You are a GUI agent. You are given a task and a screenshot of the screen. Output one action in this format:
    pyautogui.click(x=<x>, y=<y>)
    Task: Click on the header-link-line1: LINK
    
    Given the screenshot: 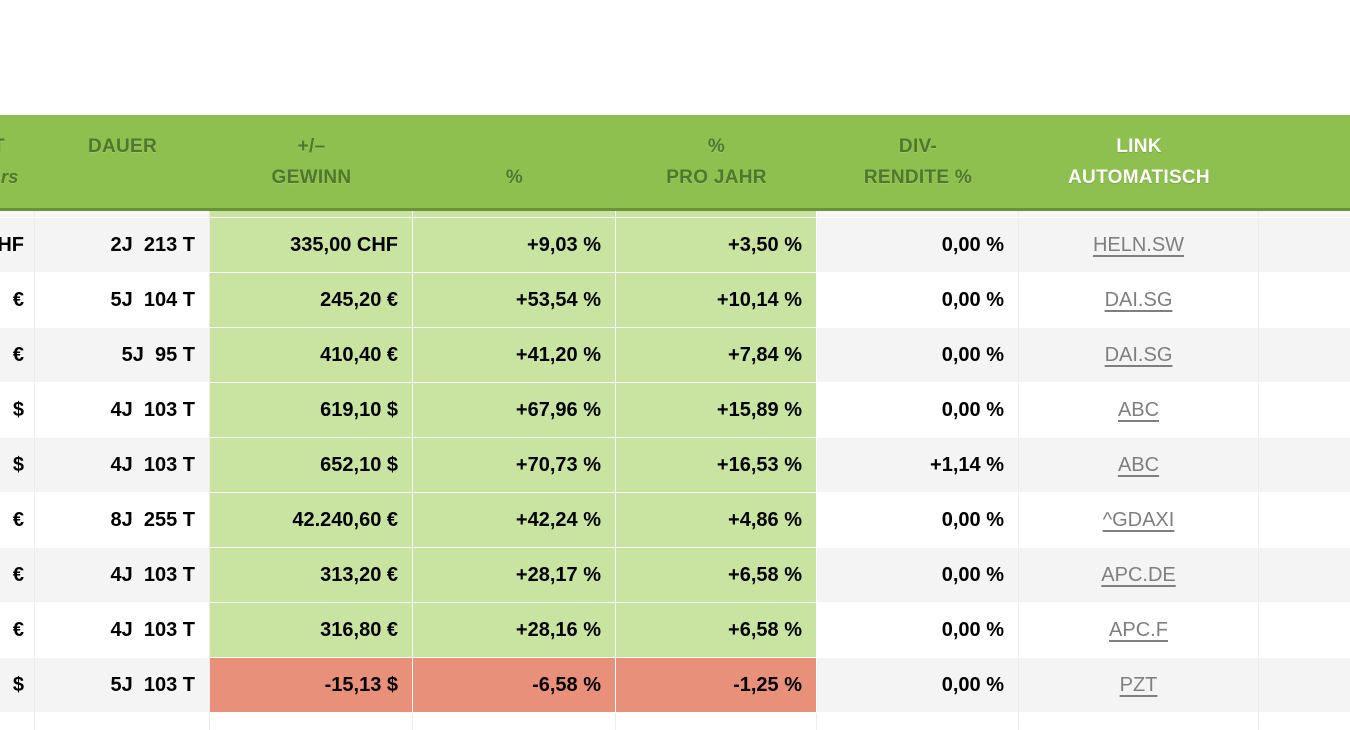 What is the action you would take?
    pyautogui.click(x=1139, y=146)
    